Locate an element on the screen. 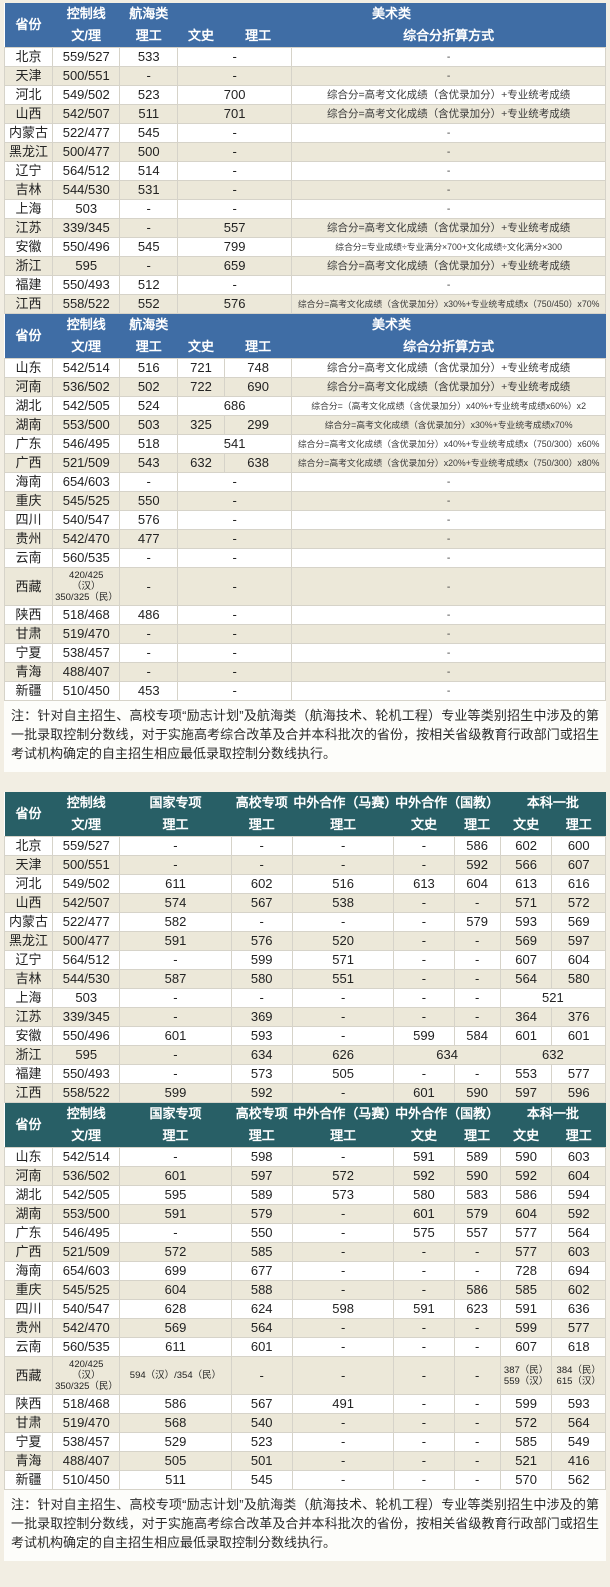  province-cell: 四川 is located at coordinates (28, 520).